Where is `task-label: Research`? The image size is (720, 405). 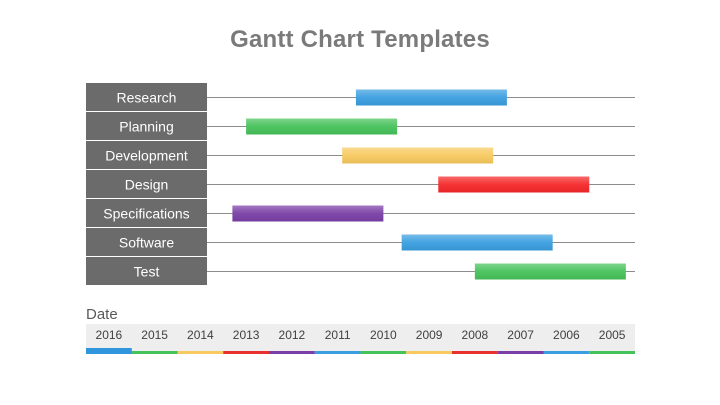 task-label: Research is located at coordinates (147, 98).